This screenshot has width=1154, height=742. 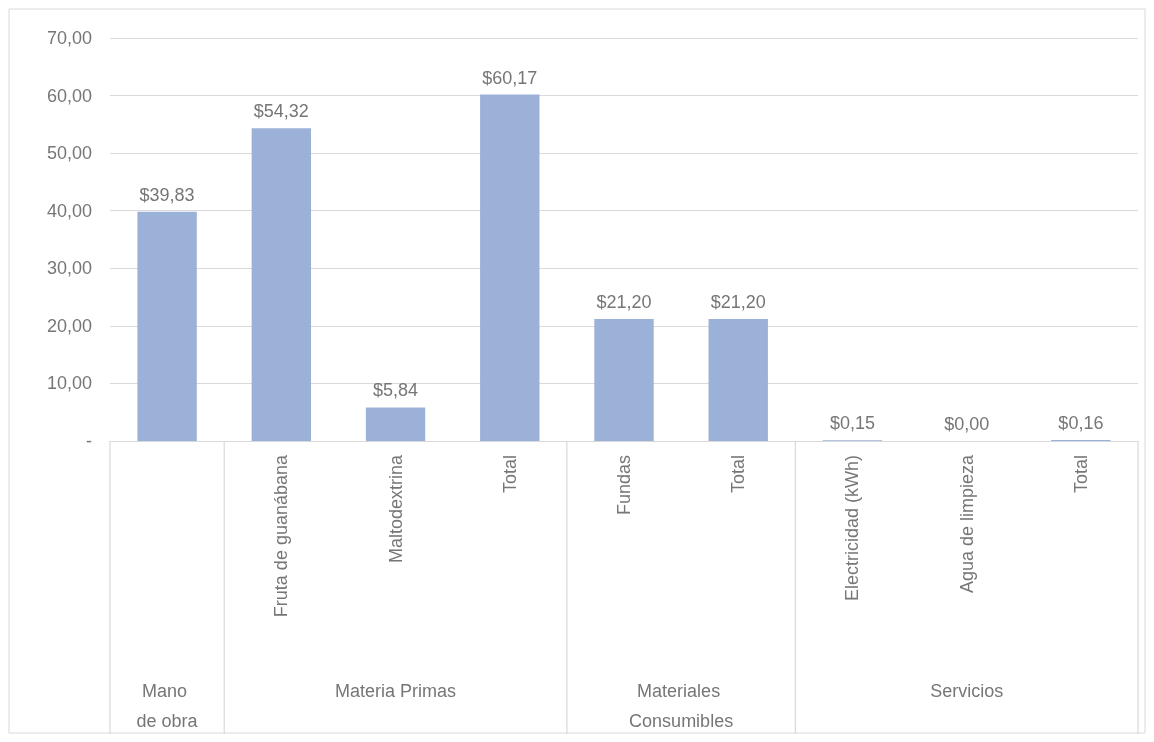 What do you see at coordinates (69, 95) in the screenshot?
I see `y-tick-label: 60,00` at bounding box center [69, 95].